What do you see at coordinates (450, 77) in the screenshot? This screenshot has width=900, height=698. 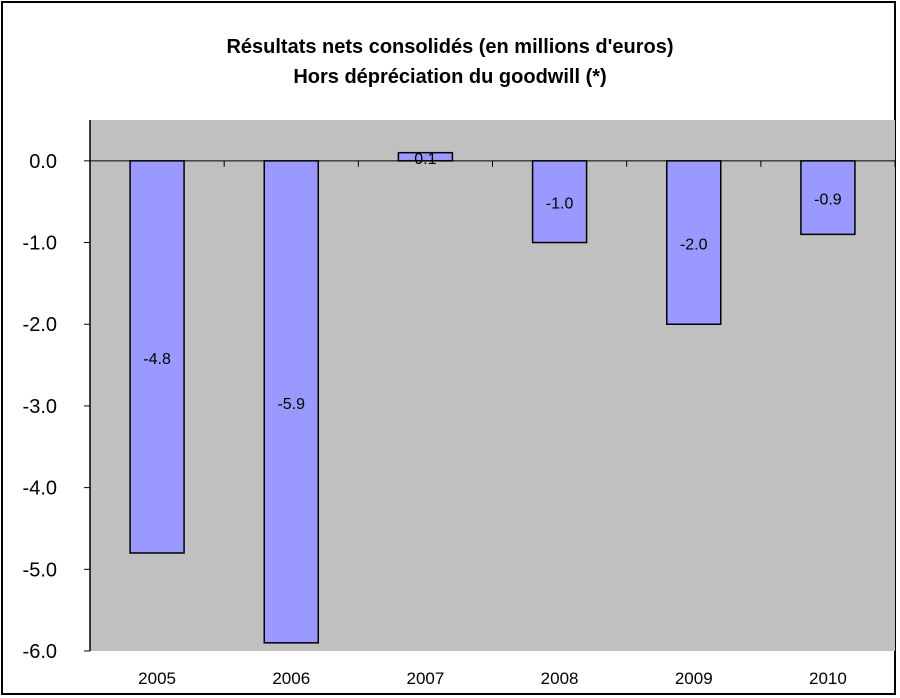 I see `chart-title-line-2: Hors dépréciation du goodwill (*)` at bounding box center [450, 77].